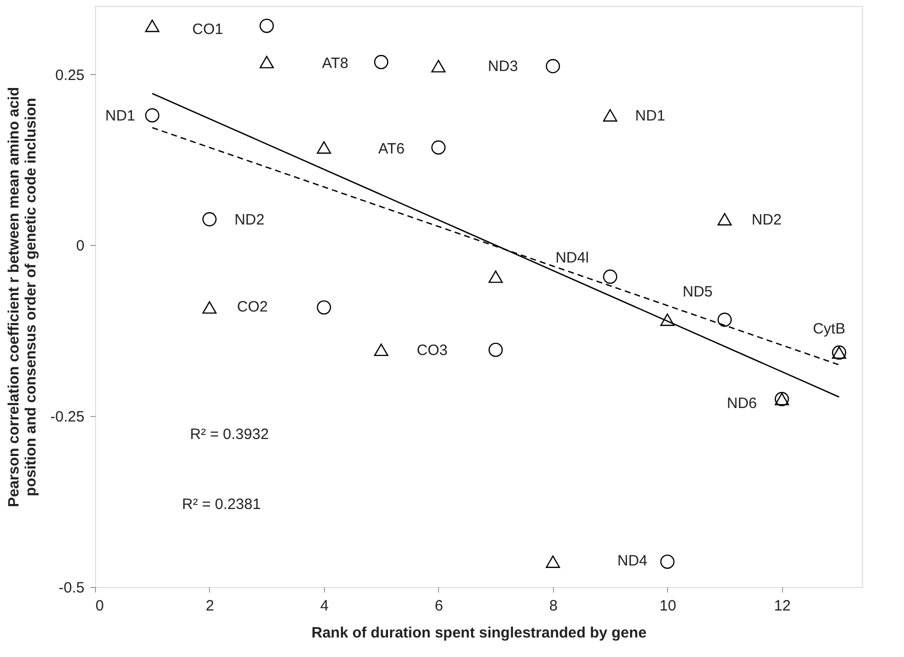 This screenshot has height=657, width=904. I want to click on annotation: ND4l, so click(572, 258).